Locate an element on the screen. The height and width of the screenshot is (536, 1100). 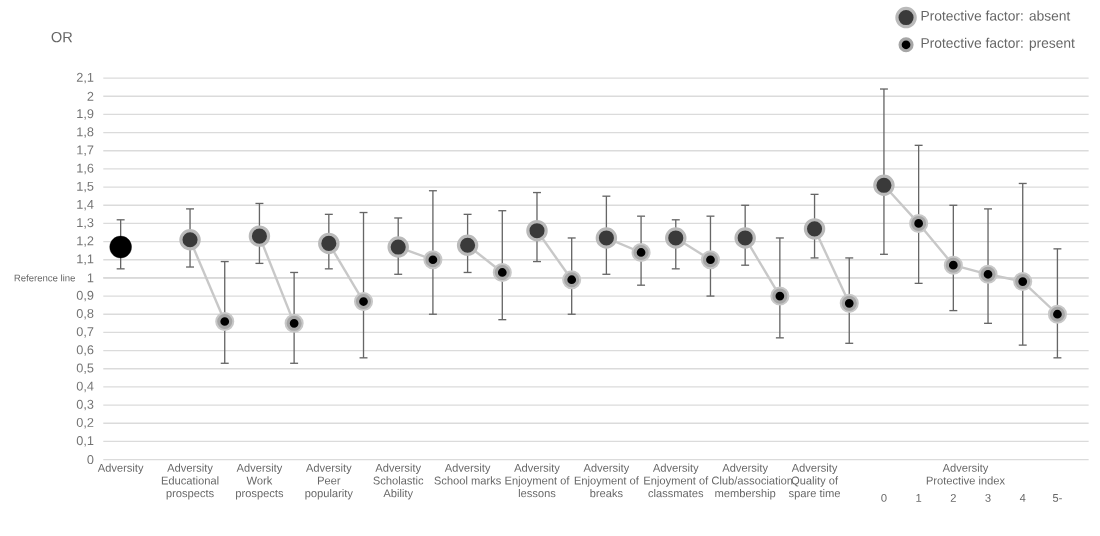
point is located at coordinates (120, 247).